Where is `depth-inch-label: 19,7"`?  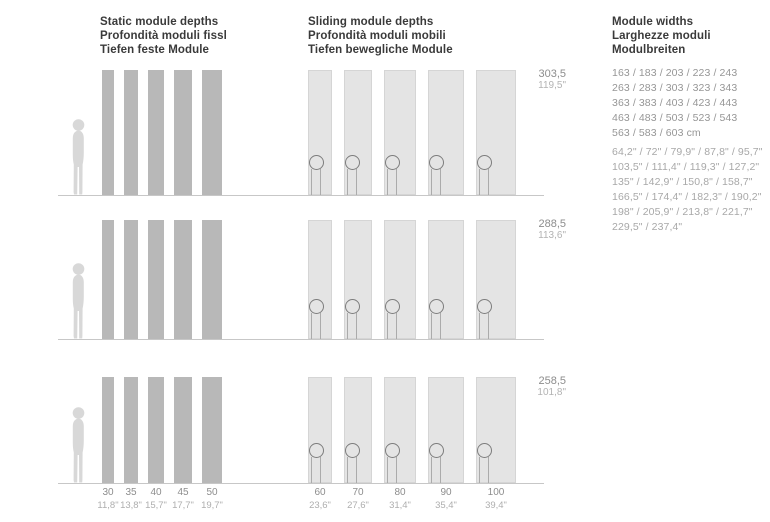 depth-inch-label: 19,7" is located at coordinates (212, 505).